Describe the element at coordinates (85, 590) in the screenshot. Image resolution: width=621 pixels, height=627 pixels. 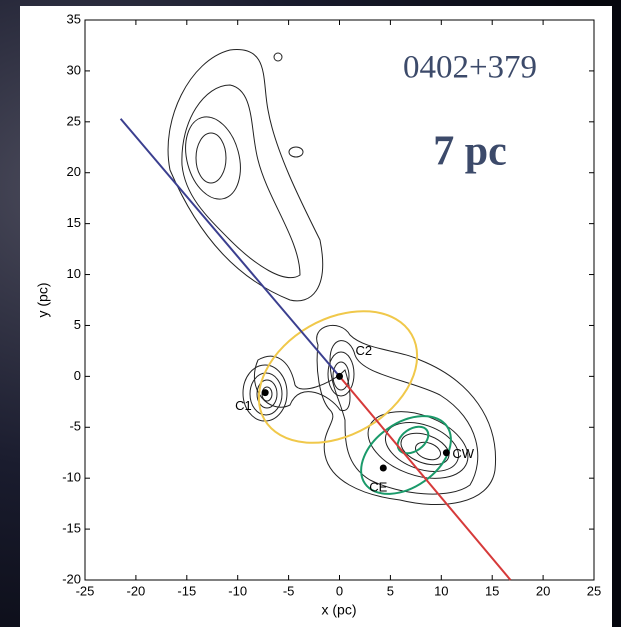
I see `x-tick-label: -25` at that location.